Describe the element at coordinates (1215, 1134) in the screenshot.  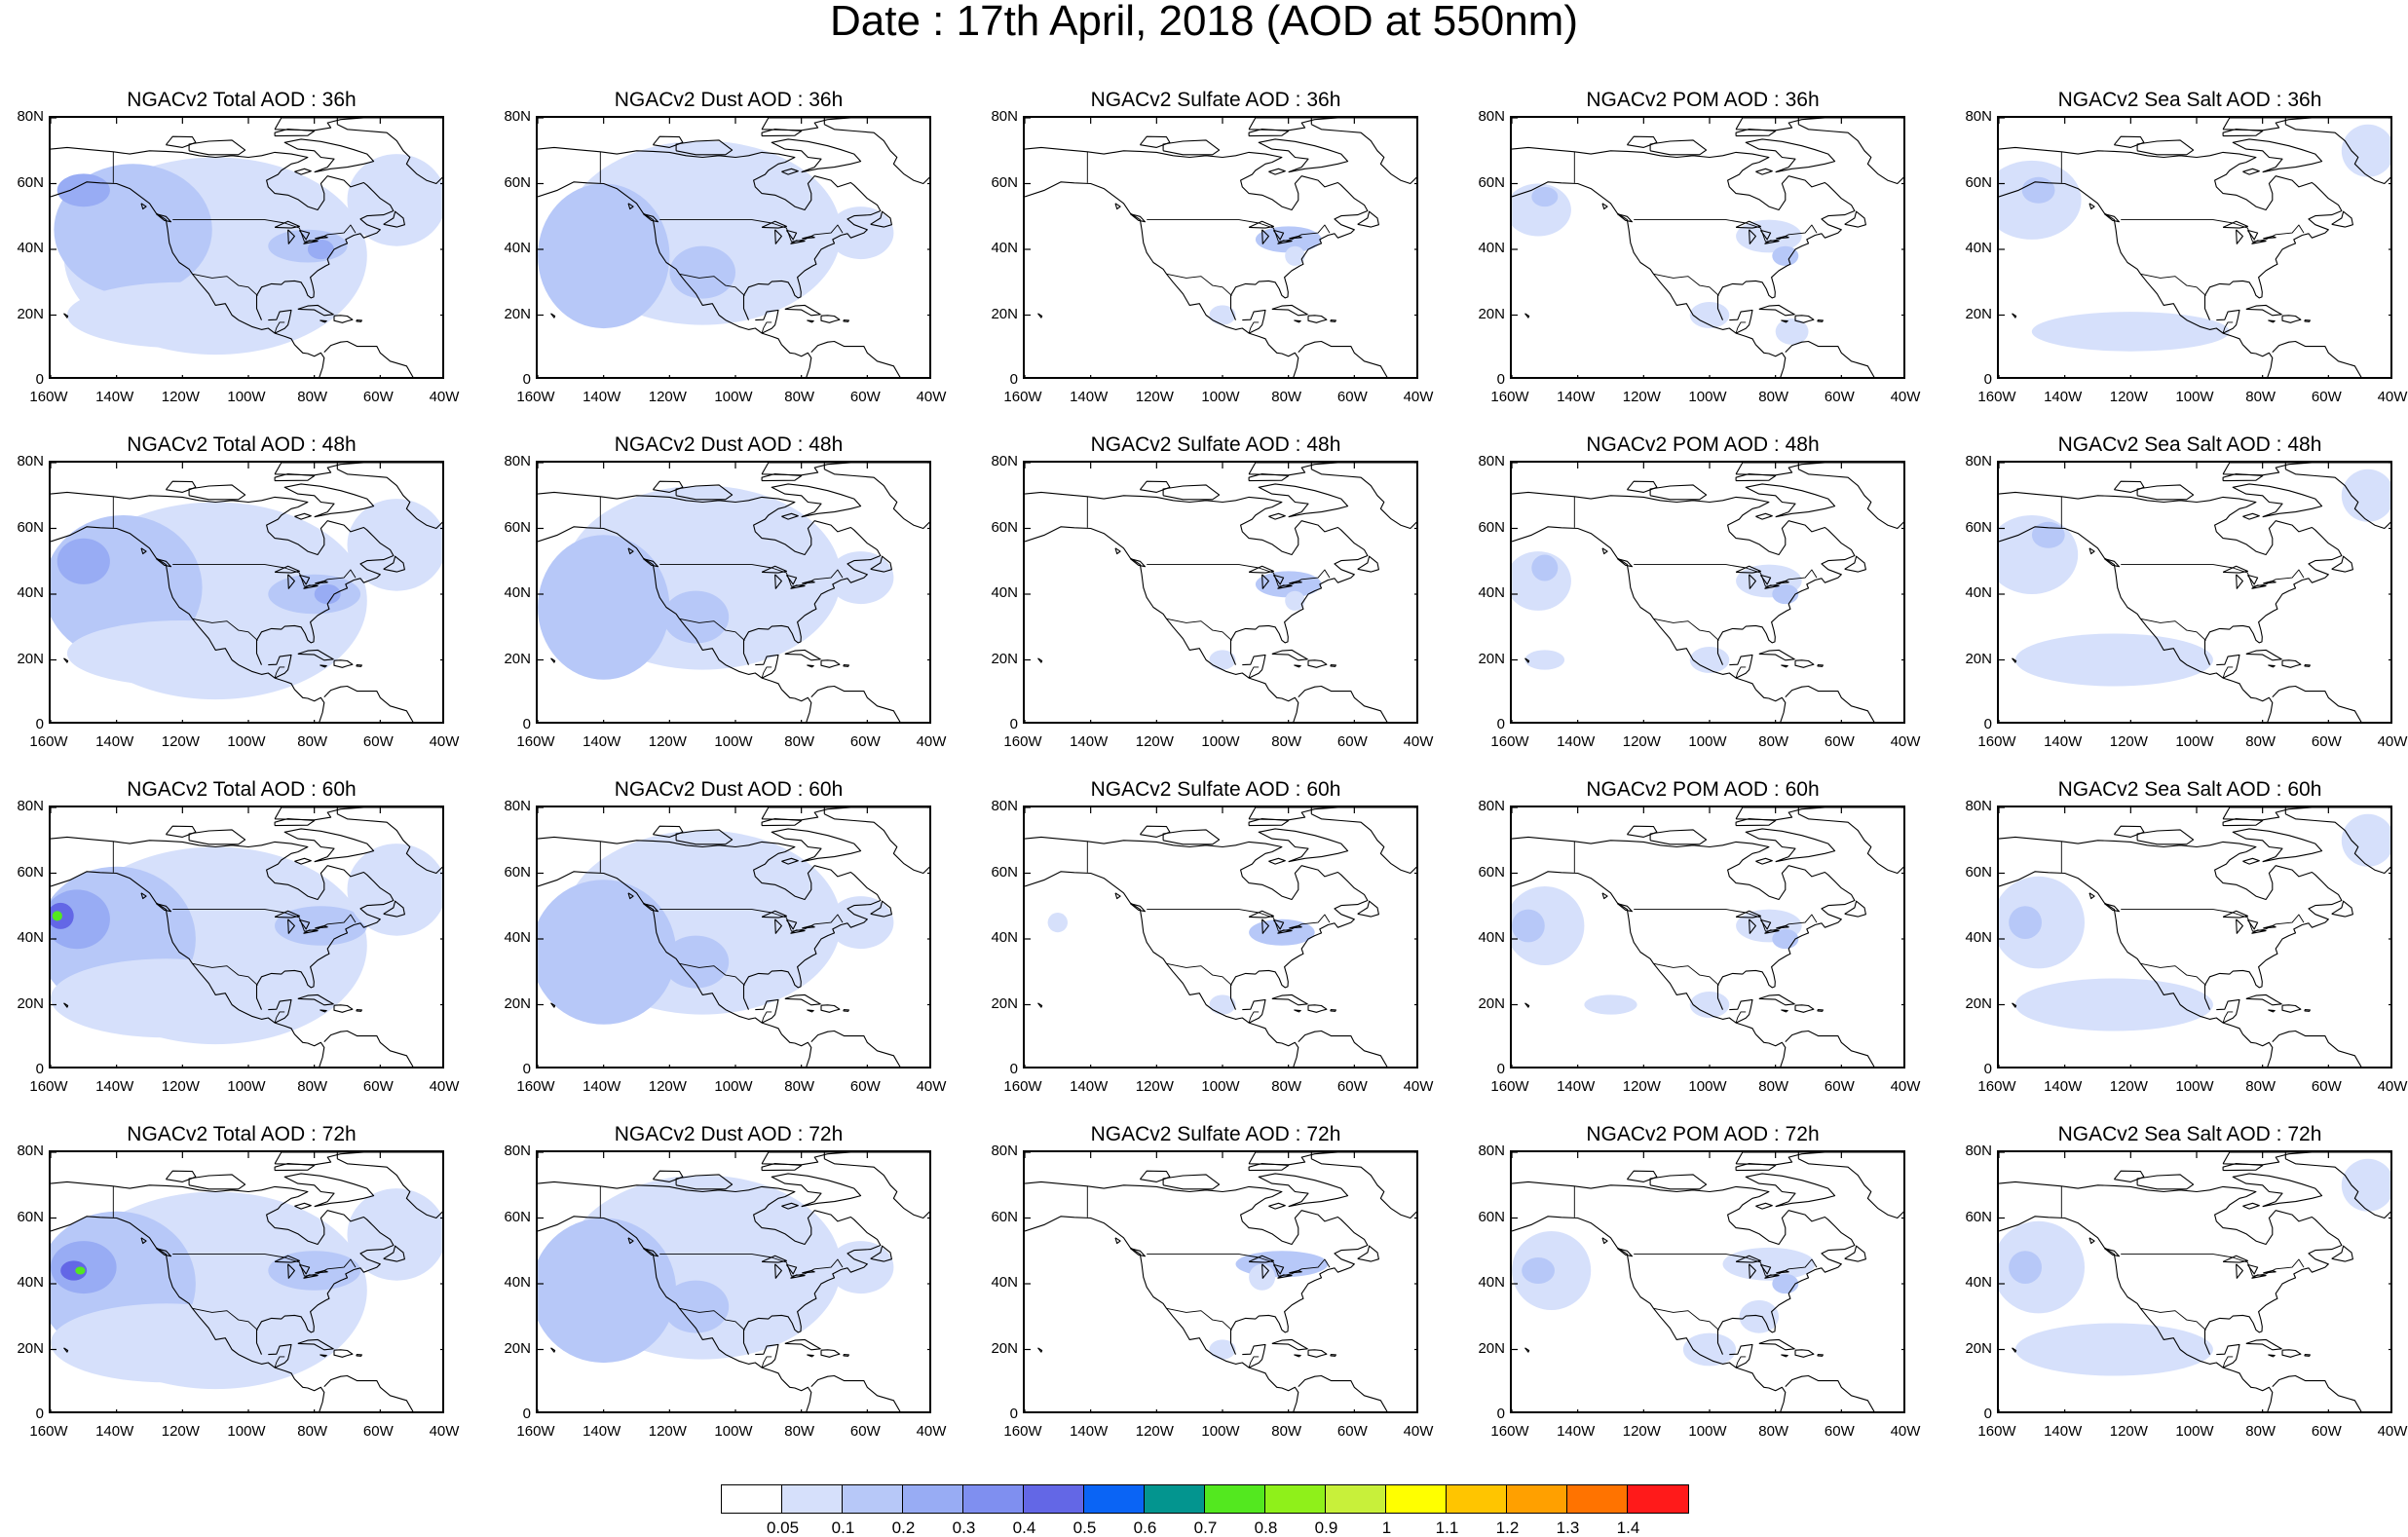
I see `panel-title: NGACv2 Sulfate AOD : 72h` at that location.